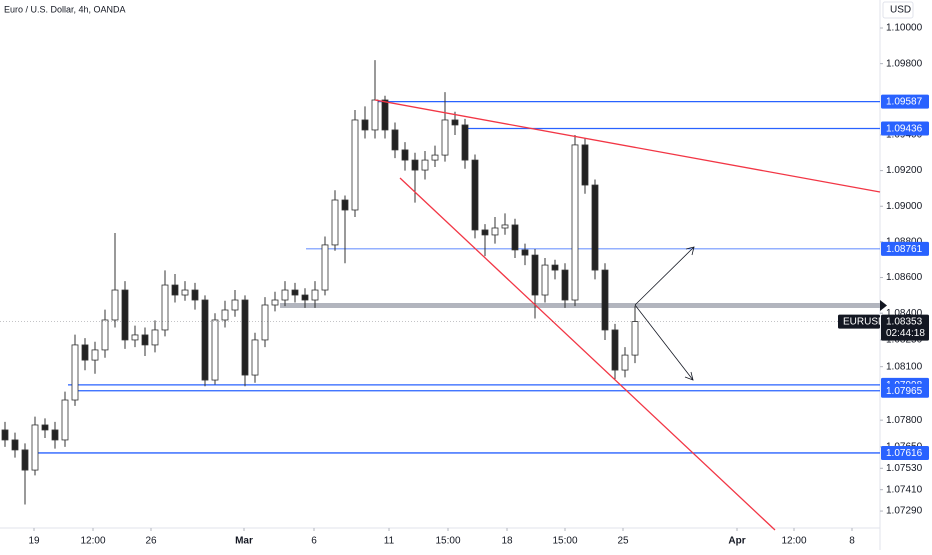 Image resolution: width=932 pixels, height=555 pixels. What do you see at coordinates (34, 541) in the screenshot?
I see `x-tick-label: 19` at bounding box center [34, 541].